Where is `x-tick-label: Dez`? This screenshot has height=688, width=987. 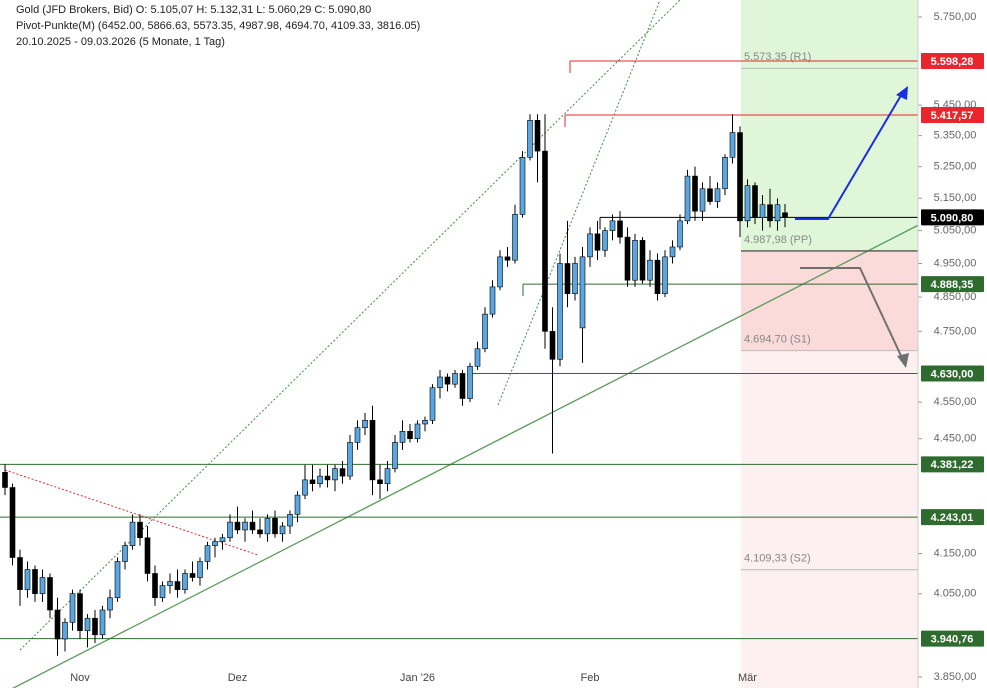 x-tick-label: Dez is located at coordinates (238, 678).